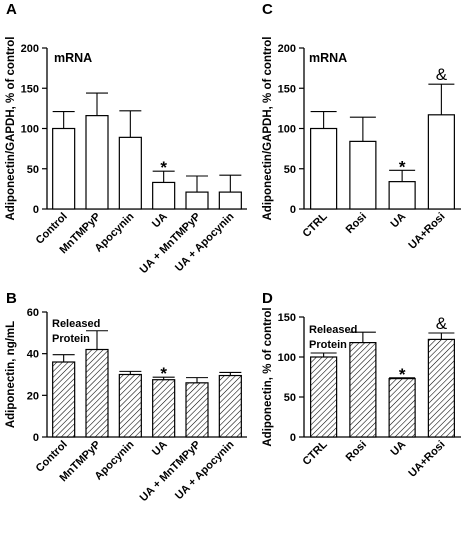  I want to click on panel-letter: D, so click(267, 298).